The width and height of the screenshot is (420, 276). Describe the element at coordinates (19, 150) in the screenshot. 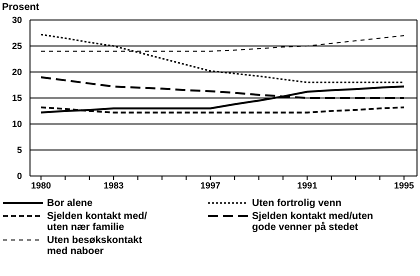

I see `y-tick-label: 5` at that location.